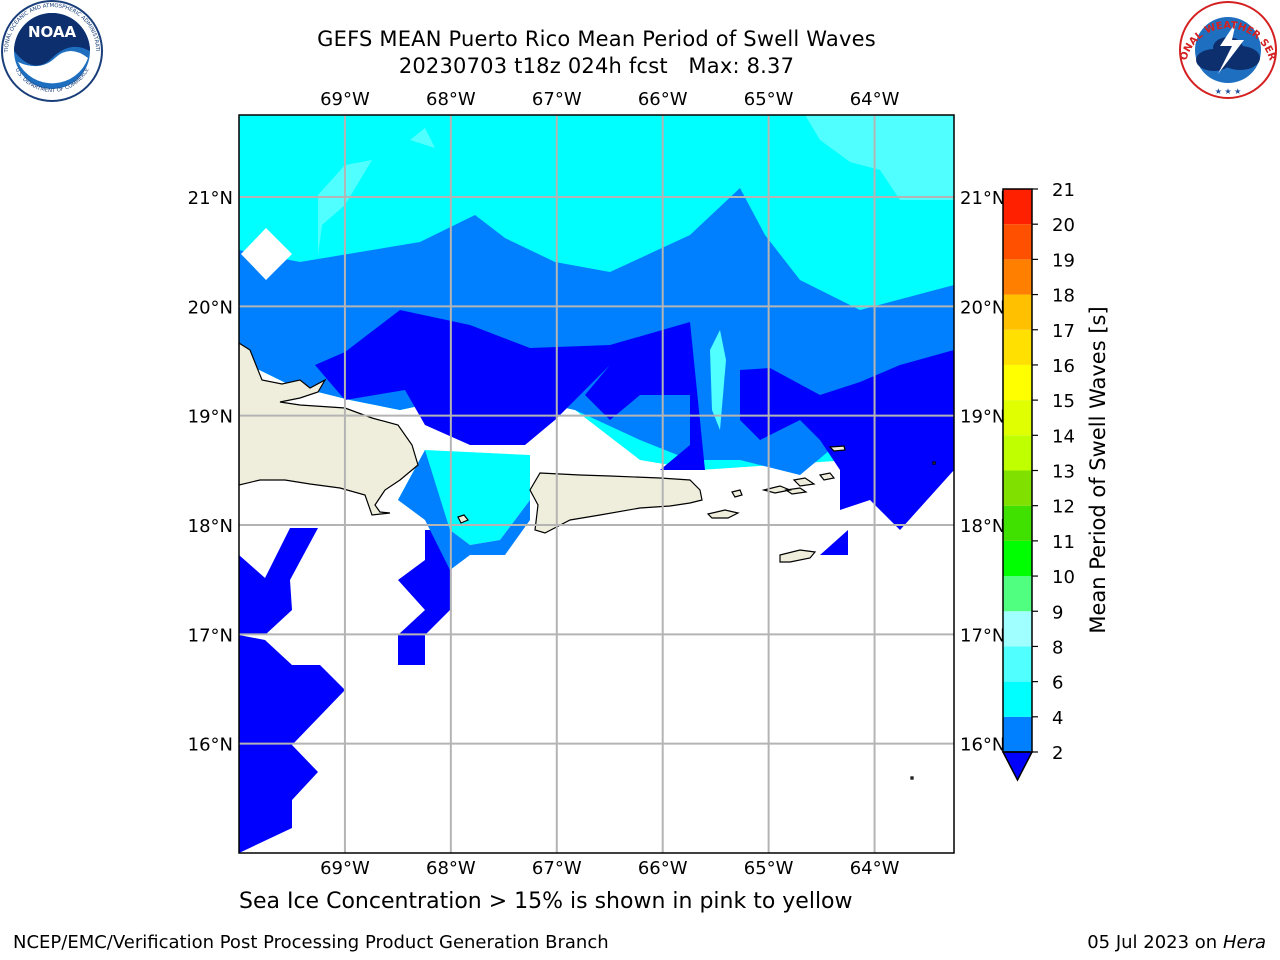 The height and width of the screenshot is (960, 1280). What do you see at coordinates (1063, 472) in the screenshot?
I see `colorbar-tick-label: 13` at bounding box center [1063, 472].